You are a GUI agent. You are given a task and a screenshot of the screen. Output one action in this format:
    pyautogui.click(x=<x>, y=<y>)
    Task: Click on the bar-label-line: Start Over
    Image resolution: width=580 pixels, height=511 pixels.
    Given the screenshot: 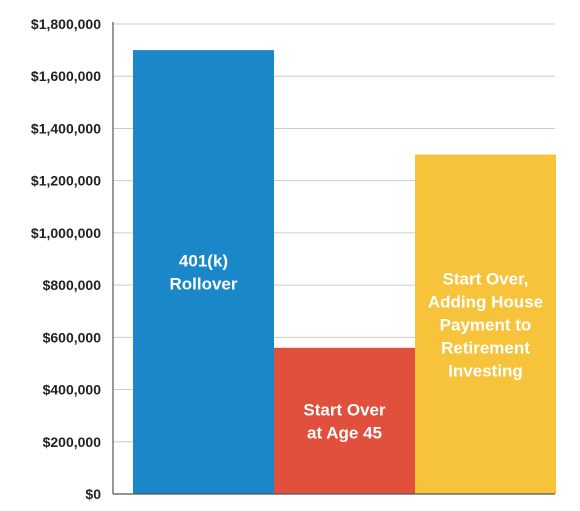 What is the action you would take?
    pyautogui.click(x=344, y=409)
    